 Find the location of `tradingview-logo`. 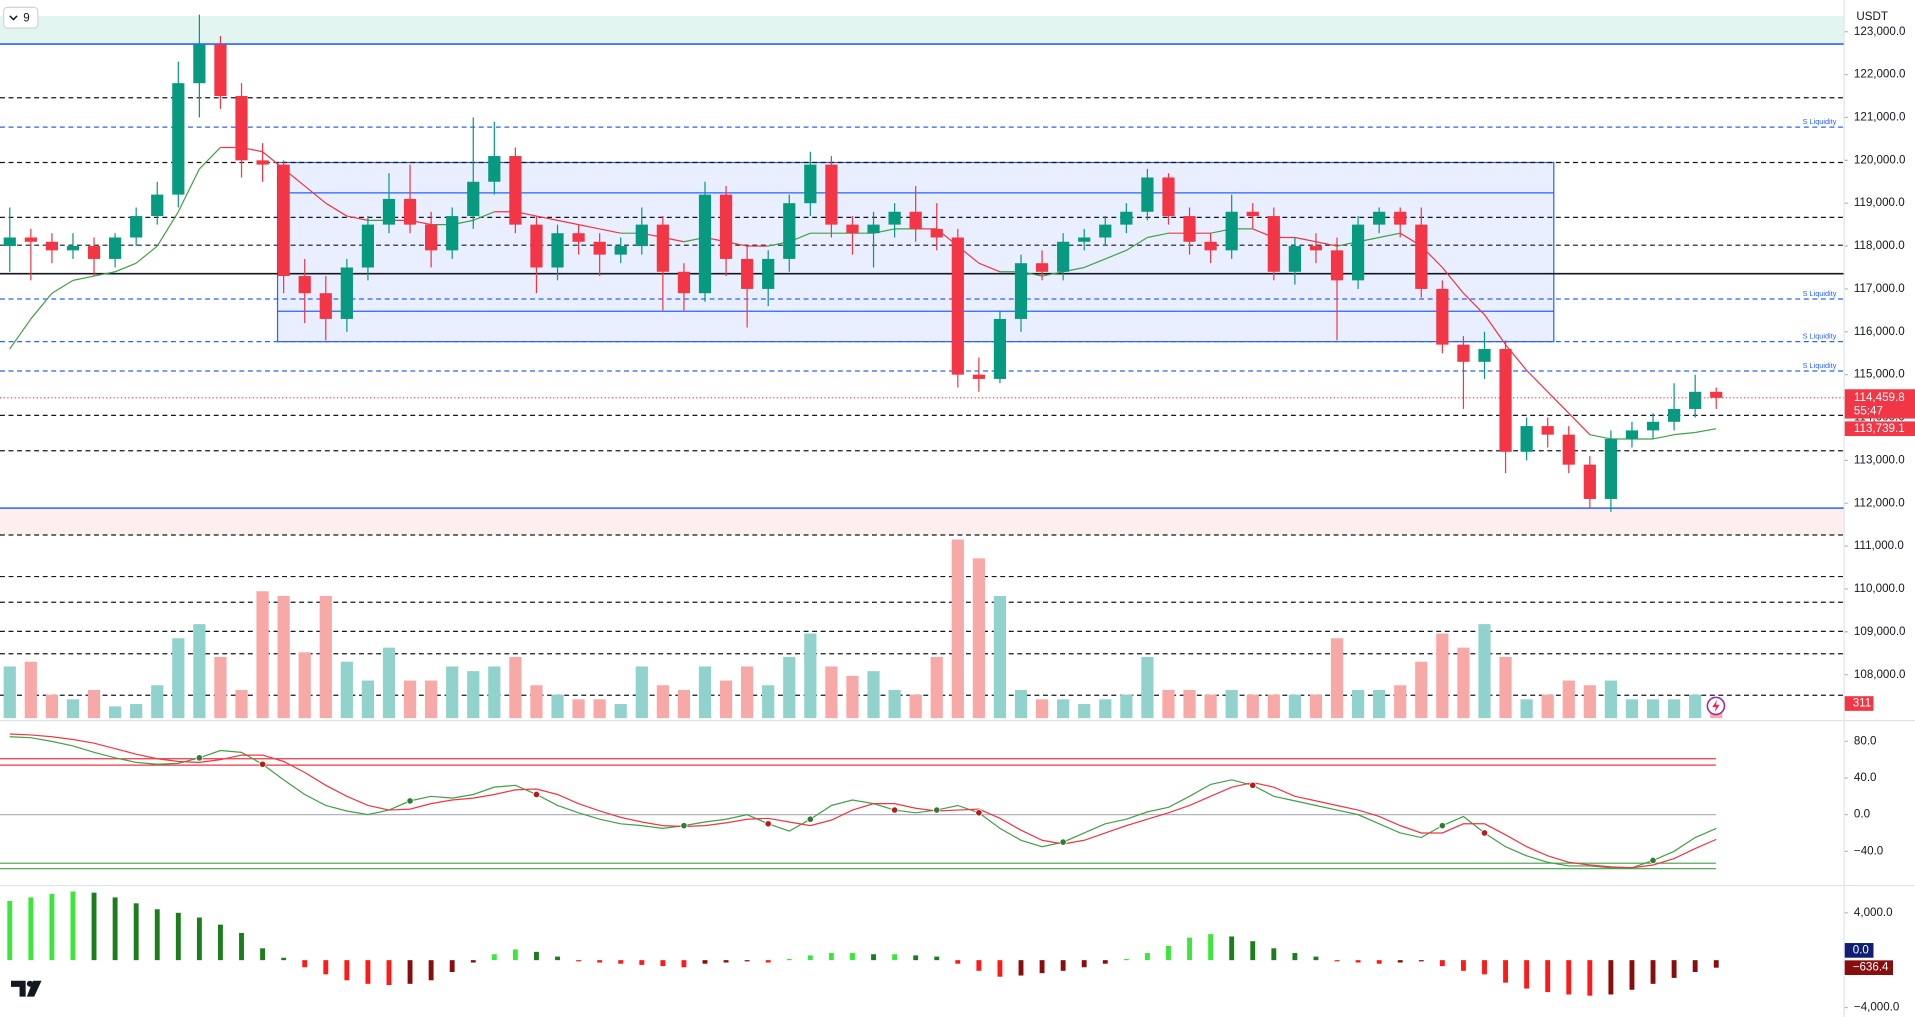

tradingview-logo is located at coordinates (26, 988).